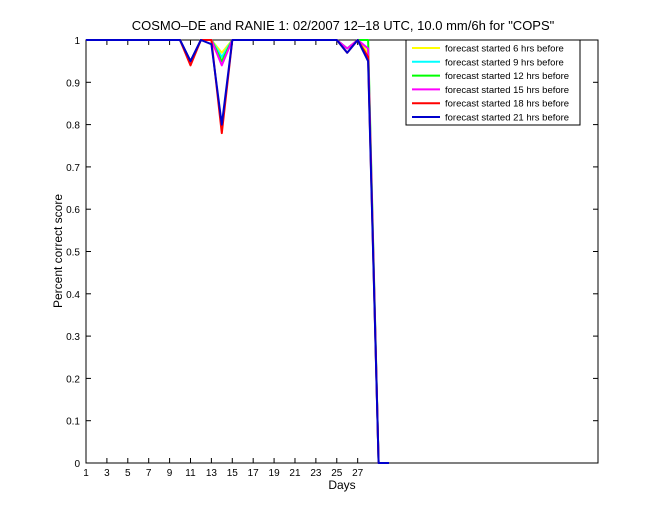  What do you see at coordinates (507, 76) in the screenshot?
I see `legend-label-3: forecast started 12 hrs before` at bounding box center [507, 76].